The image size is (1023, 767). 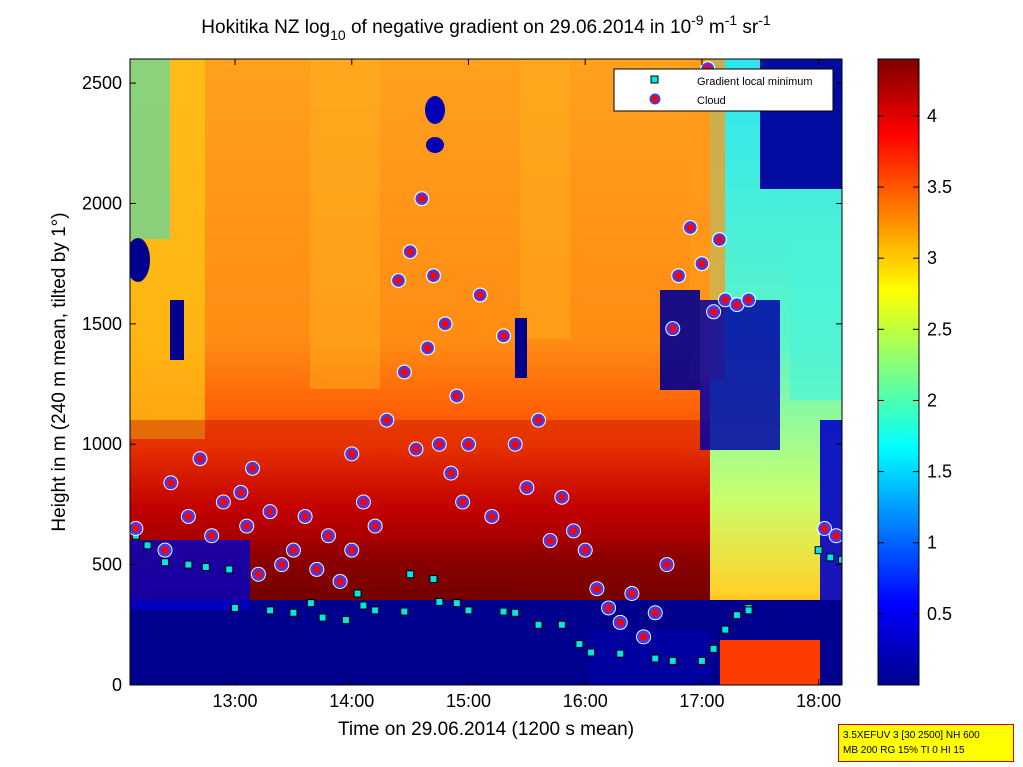 I want to click on colorbar-tick-label: 2, so click(x=932, y=400).